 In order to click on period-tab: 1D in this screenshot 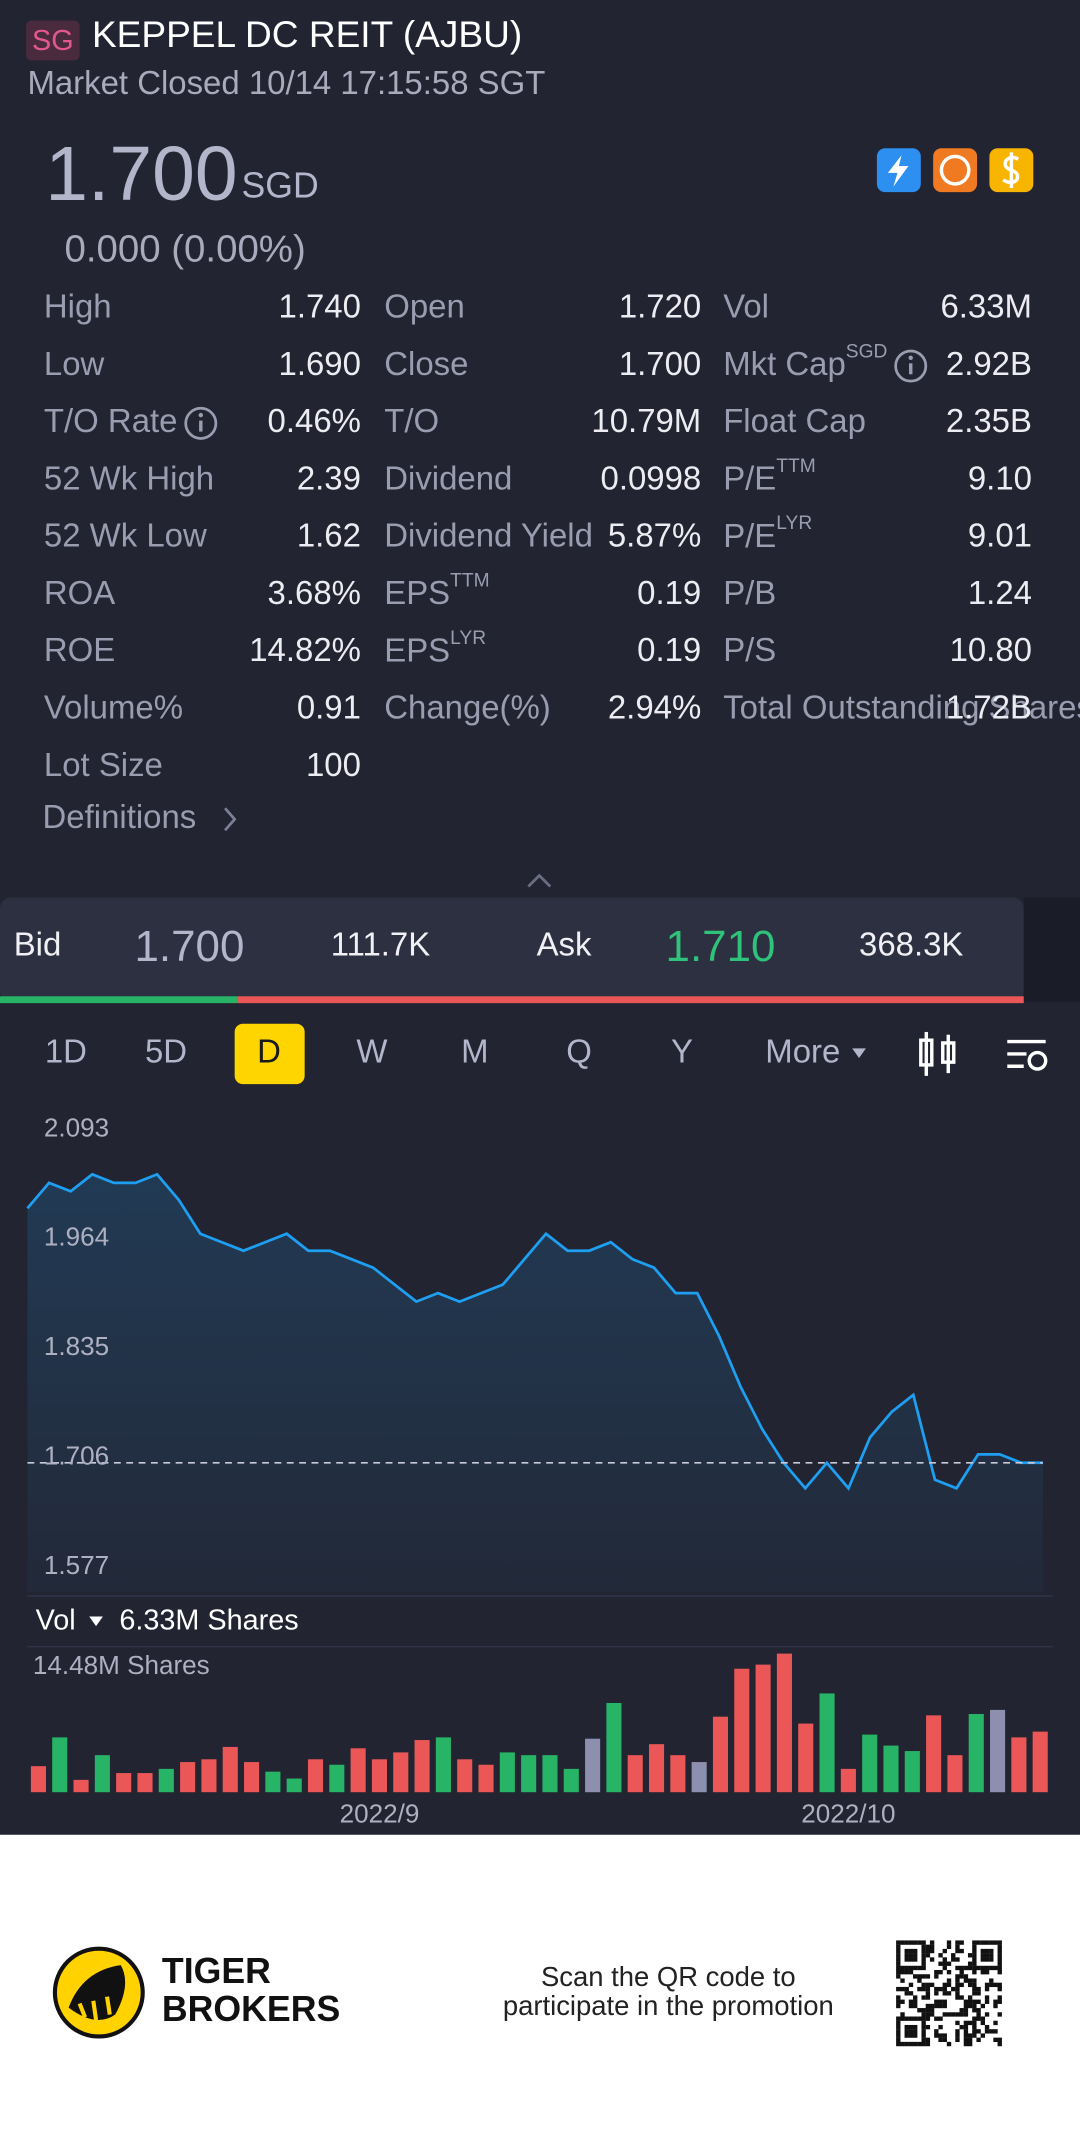, I will do `click(66, 1051)`.